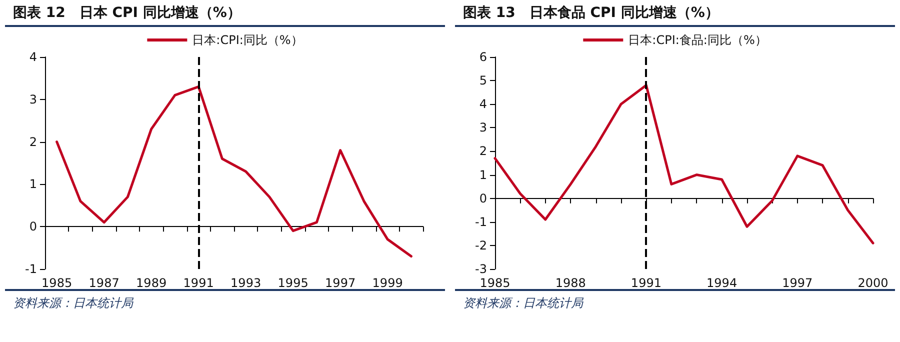  I want to click on chart-title: 图表 12 日本 CPI 同比增速（%）, so click(225, 13).